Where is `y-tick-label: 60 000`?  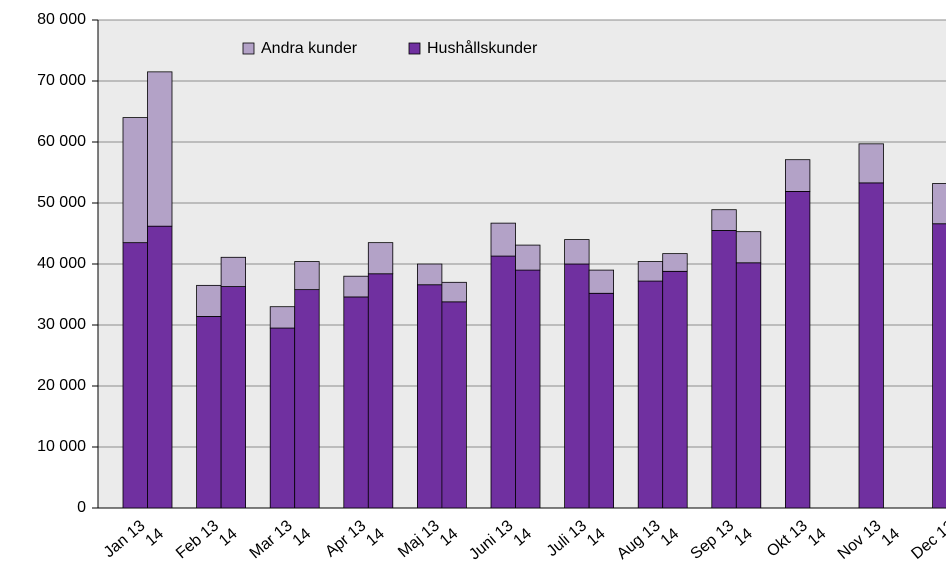
y-tick-label: 60 000 is located at coordinates (61, 141).